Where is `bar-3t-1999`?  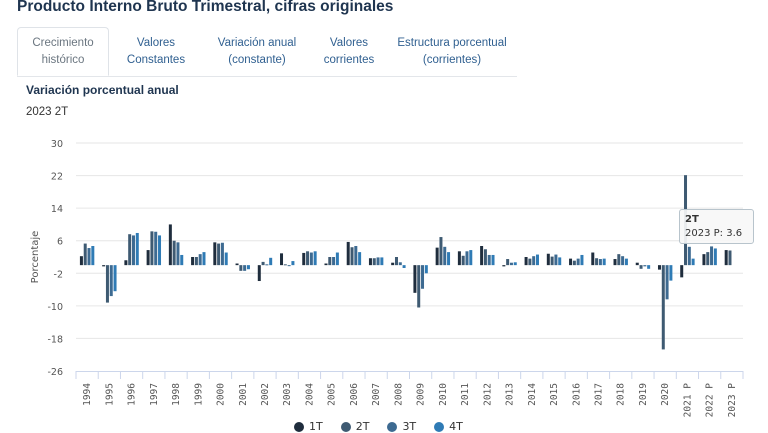 bar-3t-1999 is located at coordinates (200, 260).